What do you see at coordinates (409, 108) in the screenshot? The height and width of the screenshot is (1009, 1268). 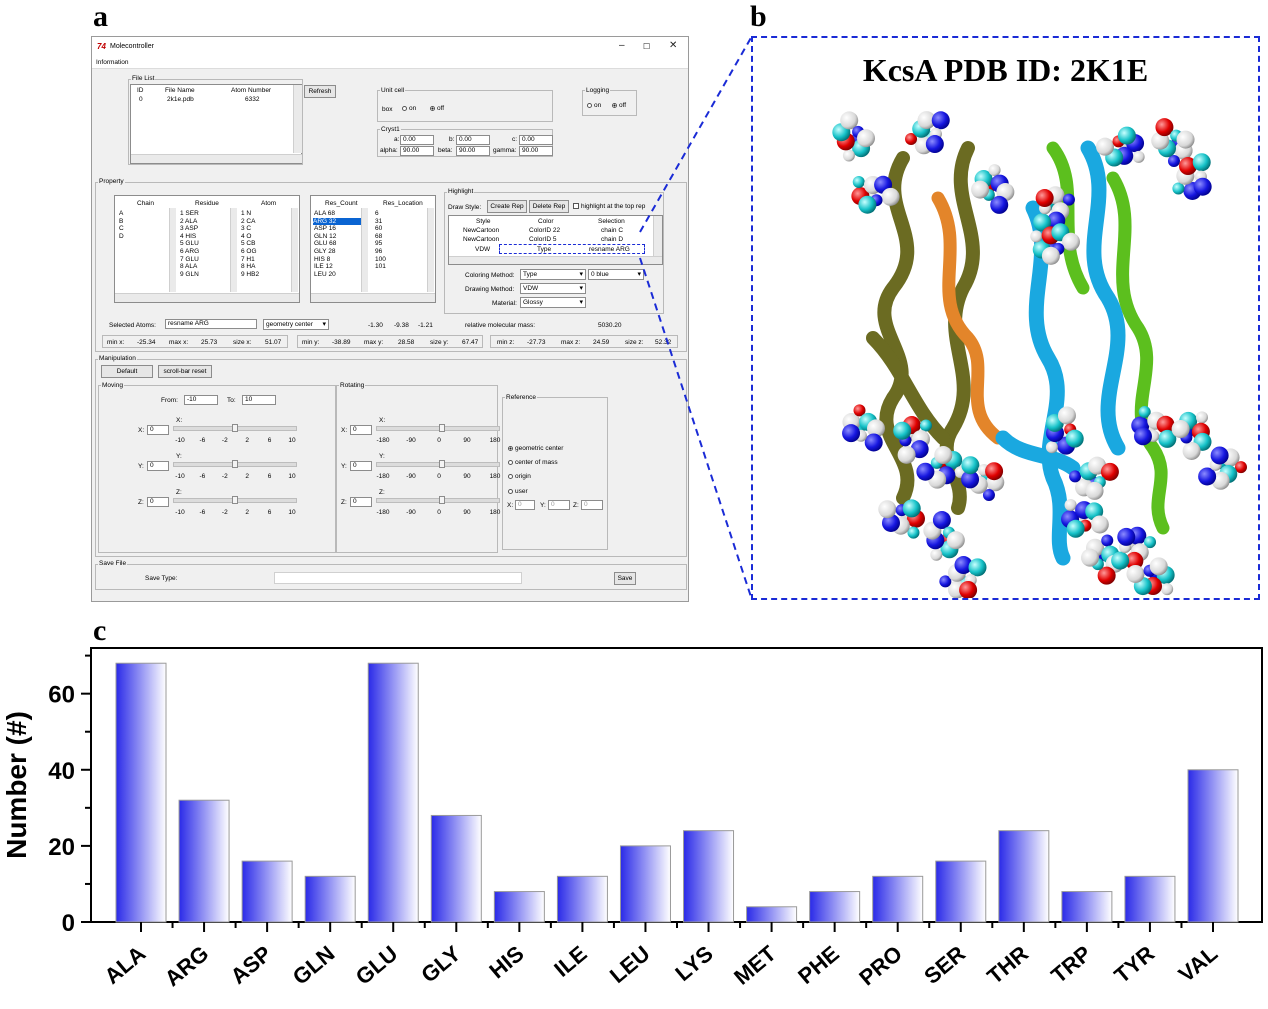 I see `unit-cell-on-radio: on` at bounding box center [409, 108].